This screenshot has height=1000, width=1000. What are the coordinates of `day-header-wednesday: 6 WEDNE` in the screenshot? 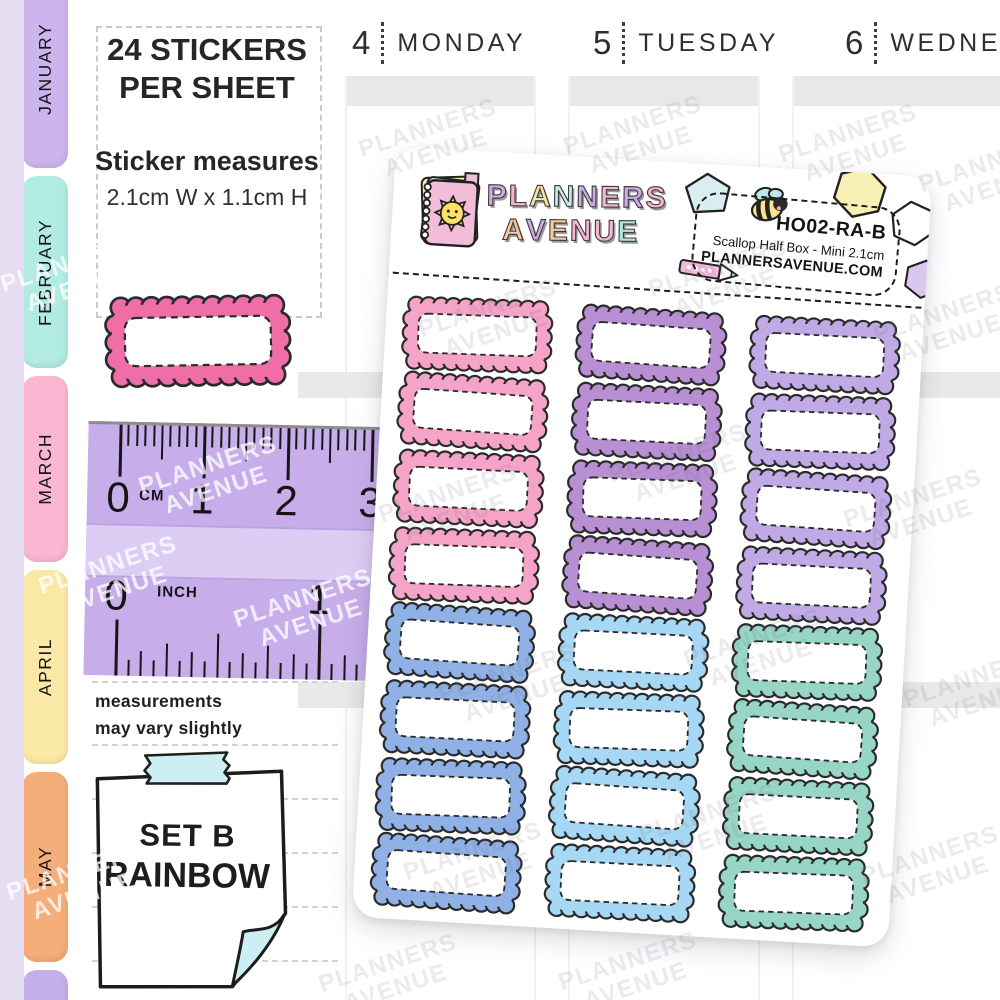 It's located at (922, 43).